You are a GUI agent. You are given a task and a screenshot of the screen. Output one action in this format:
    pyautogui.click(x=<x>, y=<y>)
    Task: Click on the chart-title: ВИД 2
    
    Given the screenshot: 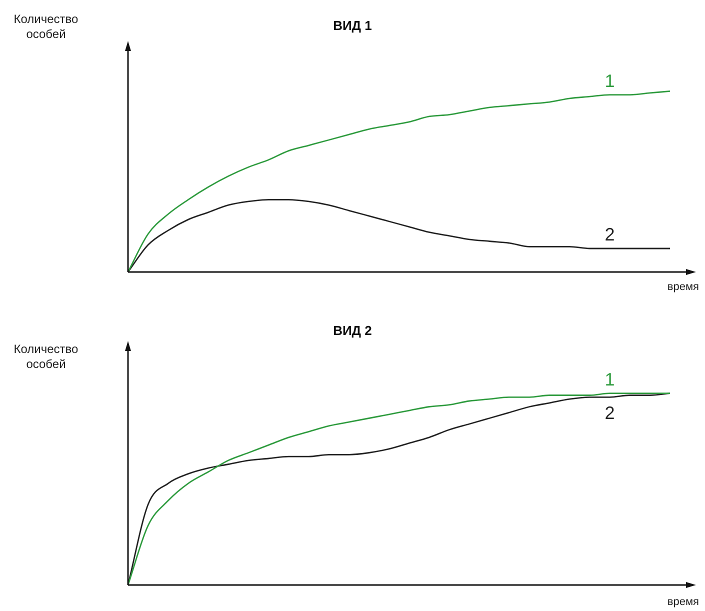 What is the action you would take?
    pyautogui.click(x=352, y=330)
    